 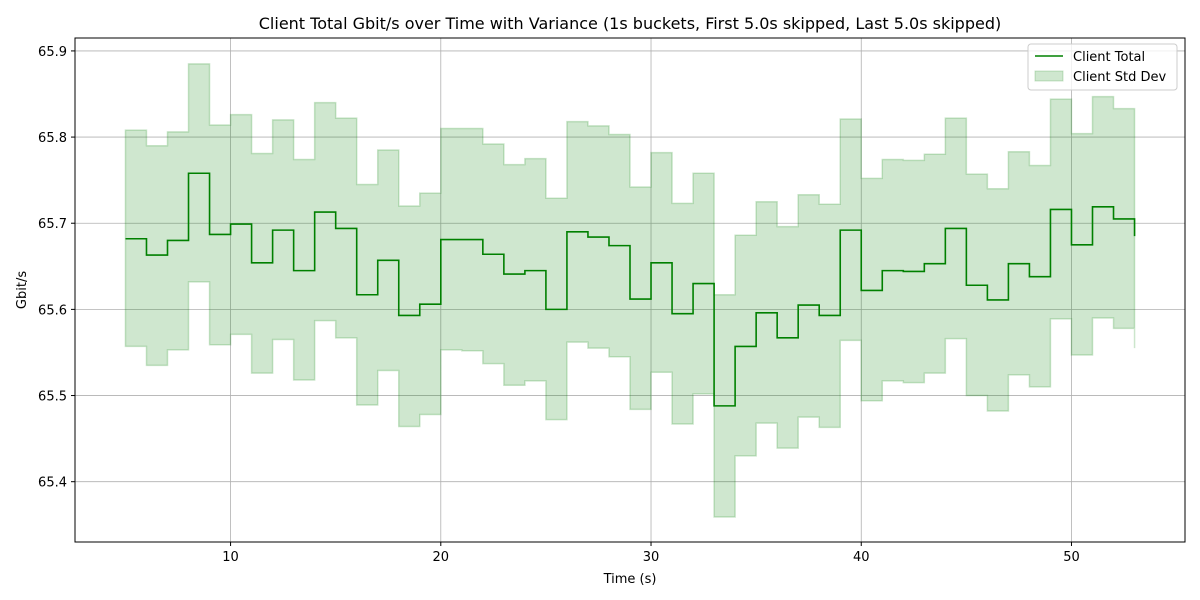 What do you see at coordinates (1120, 77) in the screenshot?
I see `legend-label-client-std-dev: Client Std Dev` at bounding box center [1120, 77].